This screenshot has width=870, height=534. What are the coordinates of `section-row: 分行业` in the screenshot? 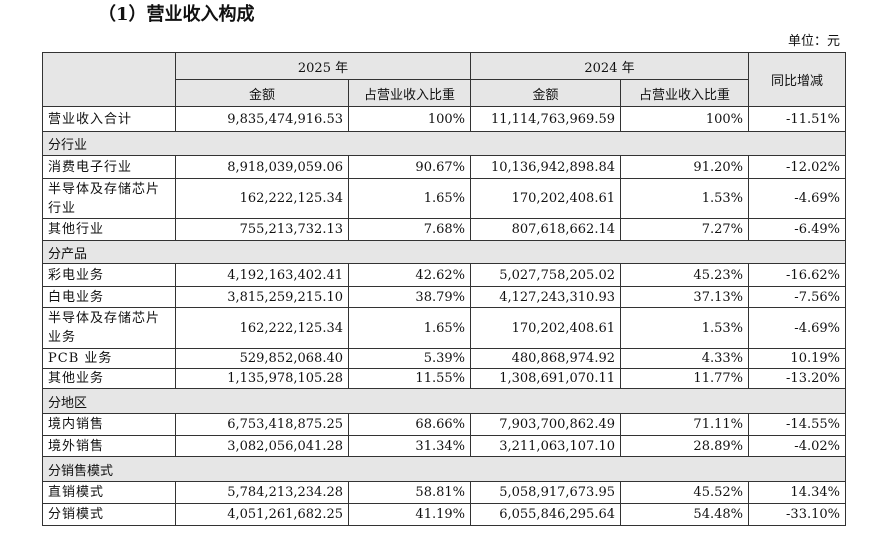 It's located at (444, 143).